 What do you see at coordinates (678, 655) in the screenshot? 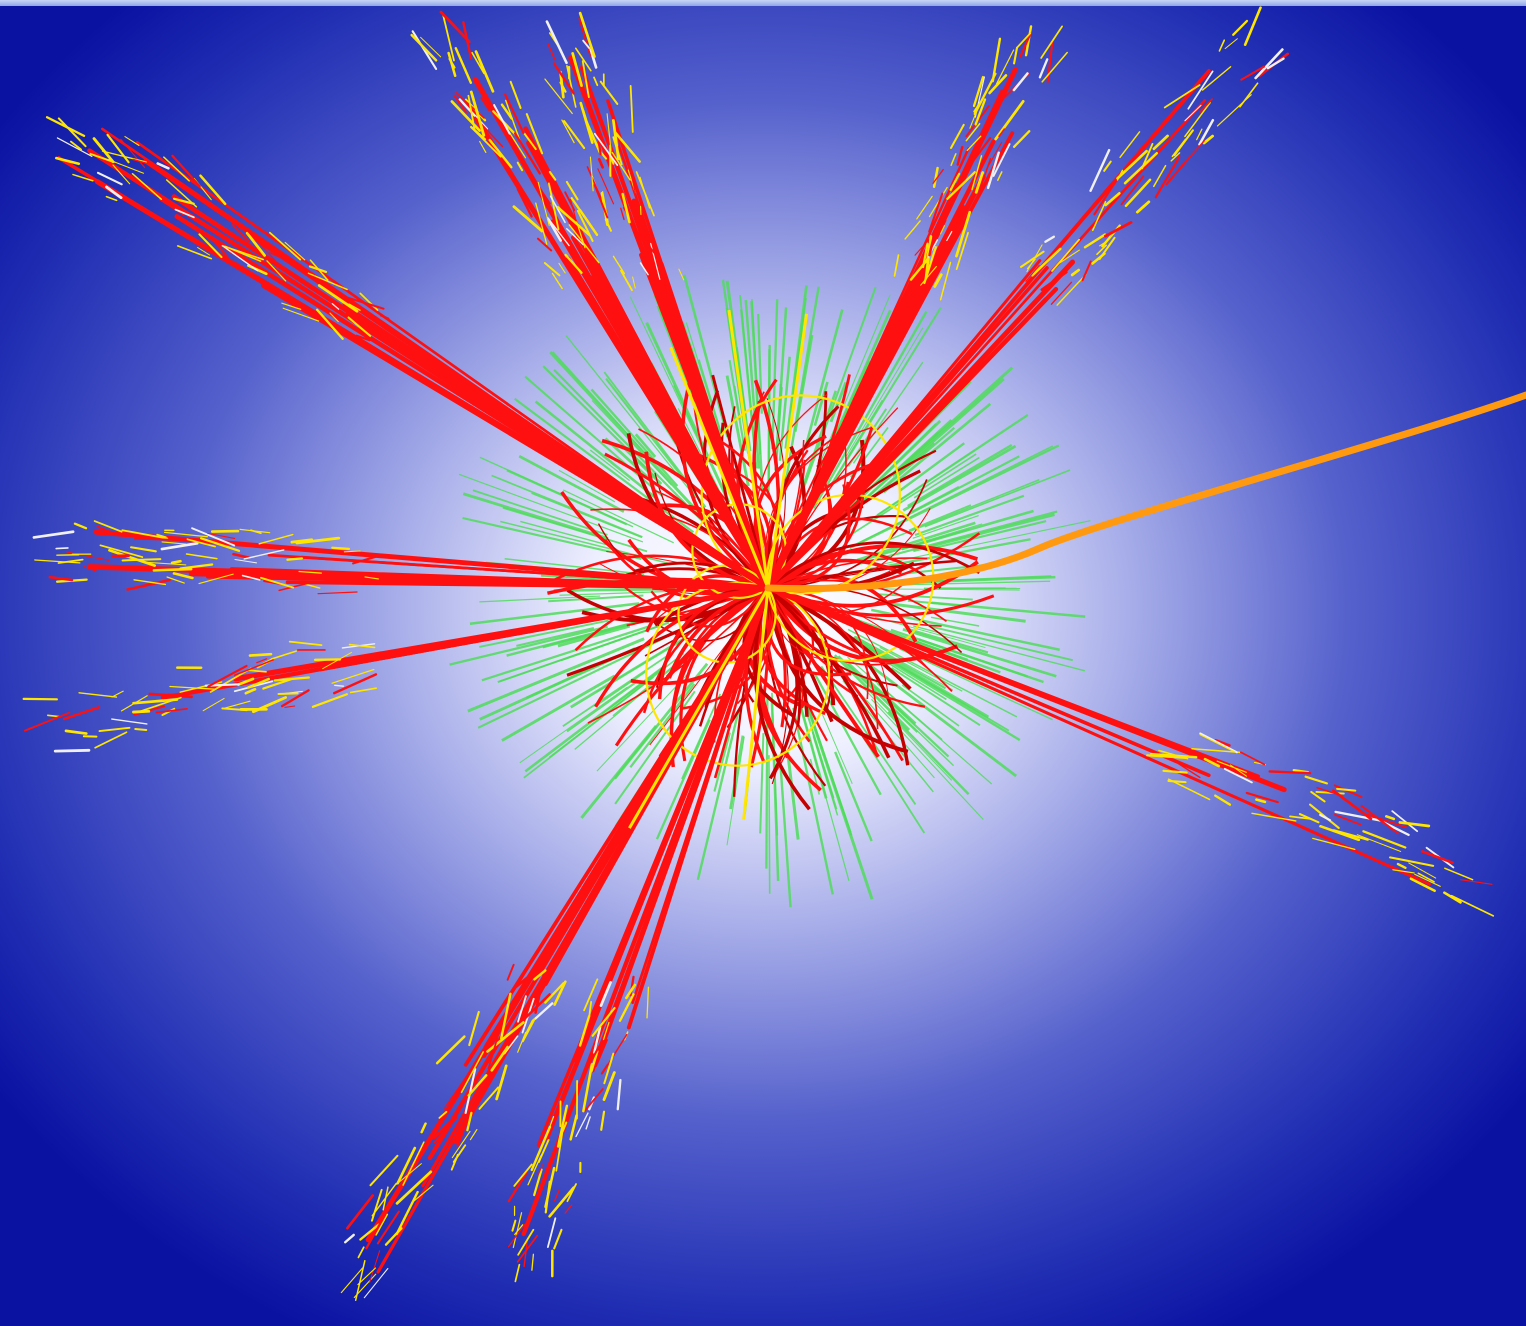
I see `curling-track` at bounding box center [678, 655].